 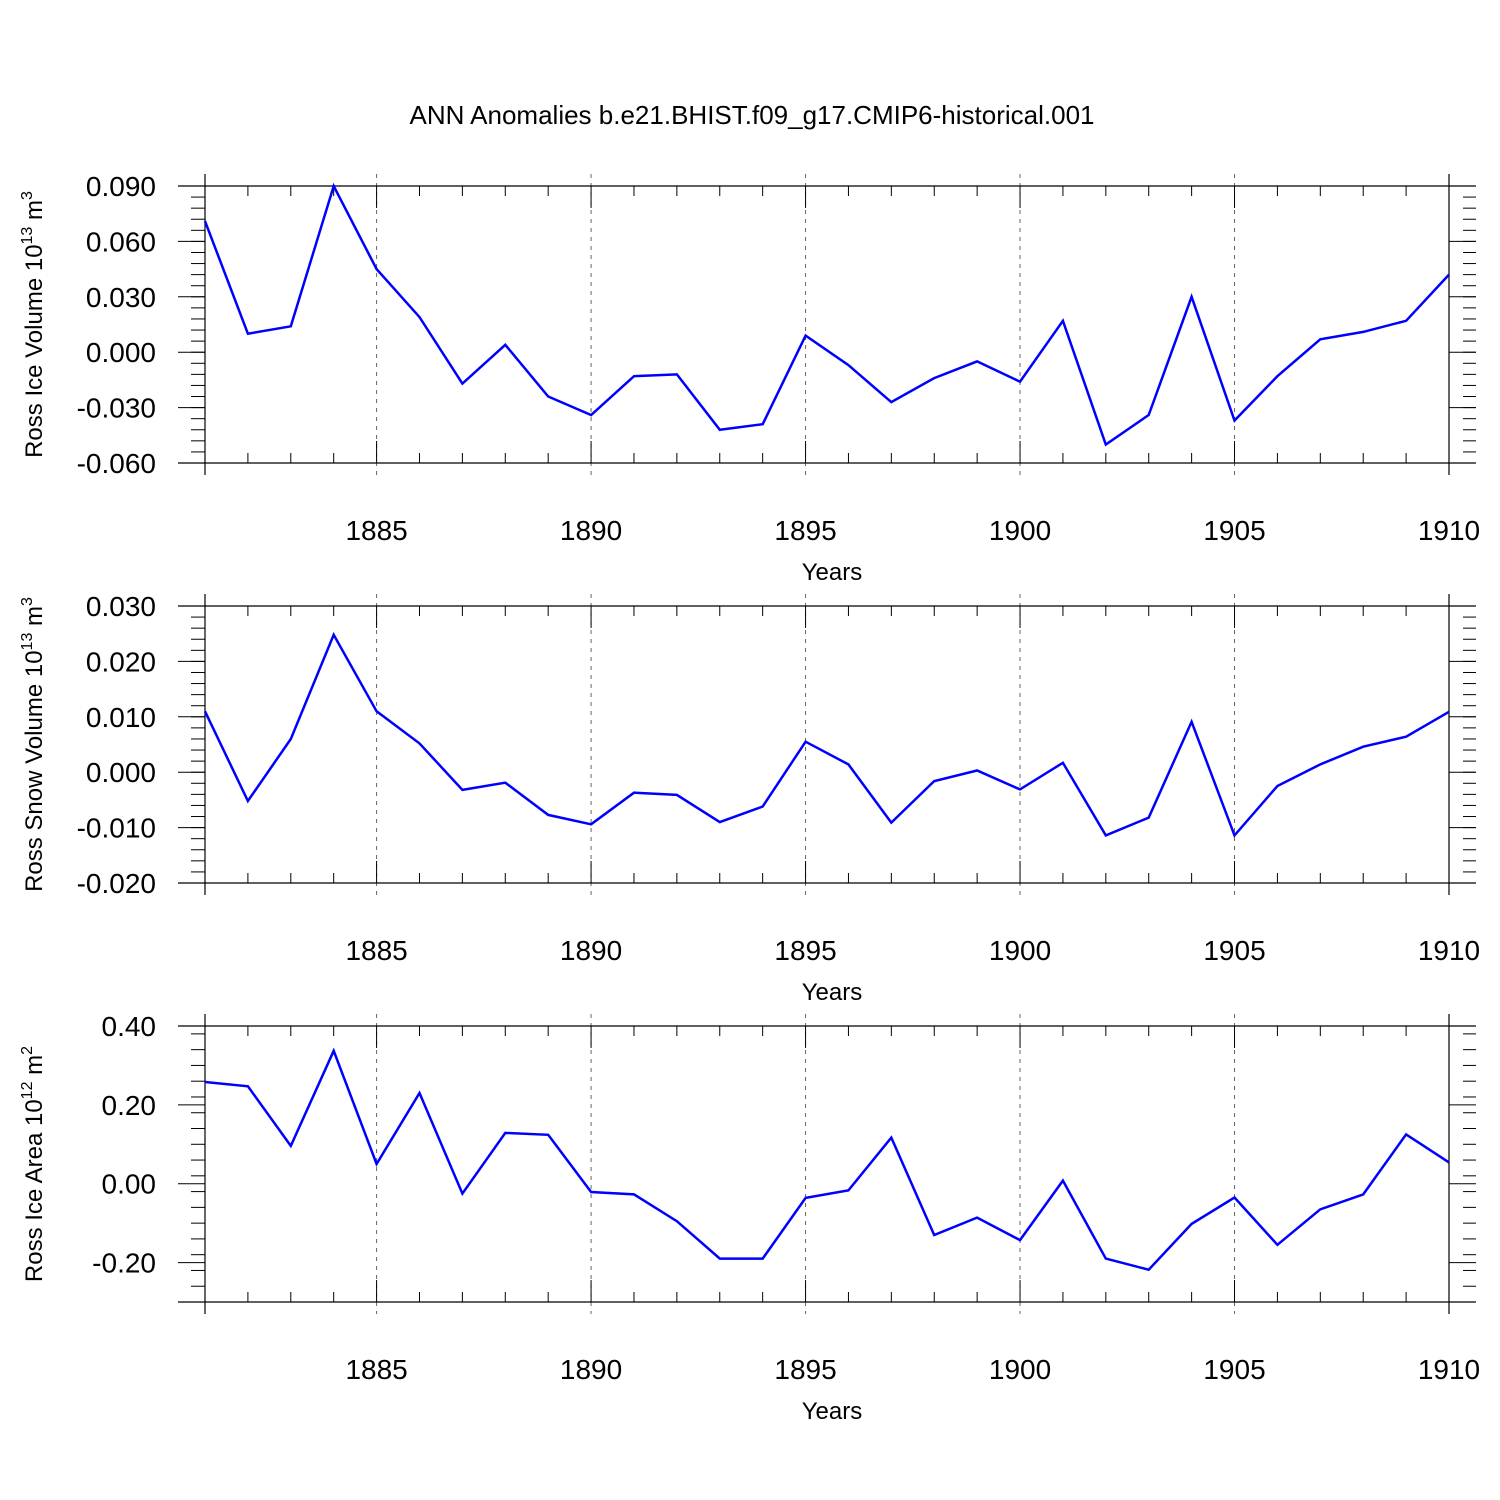 I want to click on y-axis-title-unit-exp: 2, so click(x=27, y=1050).